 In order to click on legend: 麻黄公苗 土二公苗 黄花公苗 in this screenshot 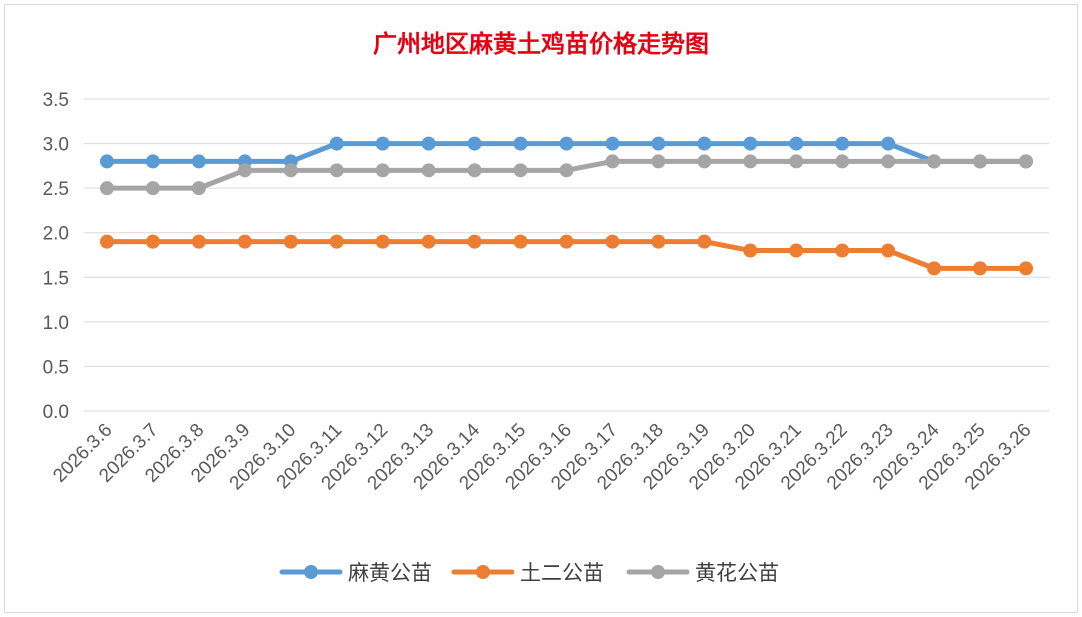, I will do `click(529, 573)`.